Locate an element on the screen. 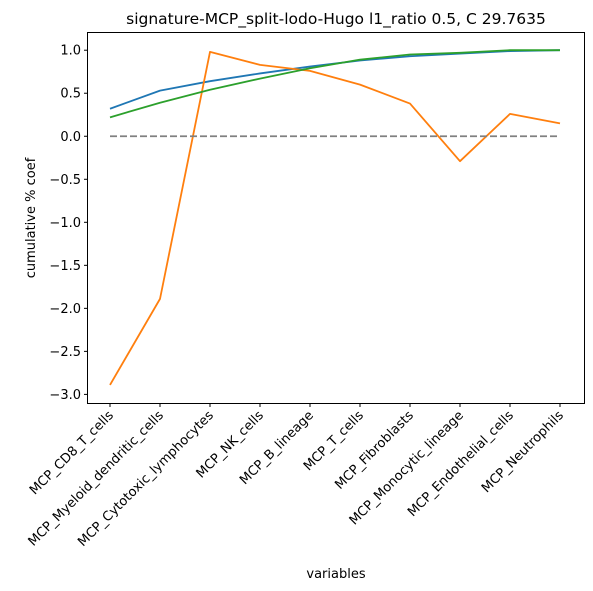  y-tick-label: −2.0 is located at coordinates (65, 309).